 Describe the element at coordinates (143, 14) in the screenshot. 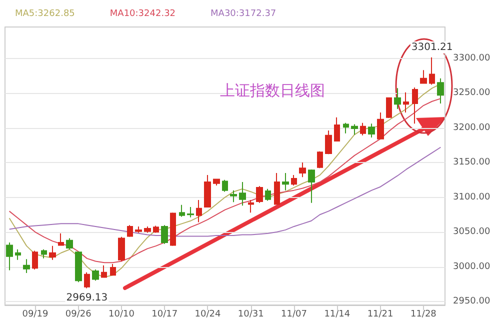

I see `text: MA10:3242.32` at that location.